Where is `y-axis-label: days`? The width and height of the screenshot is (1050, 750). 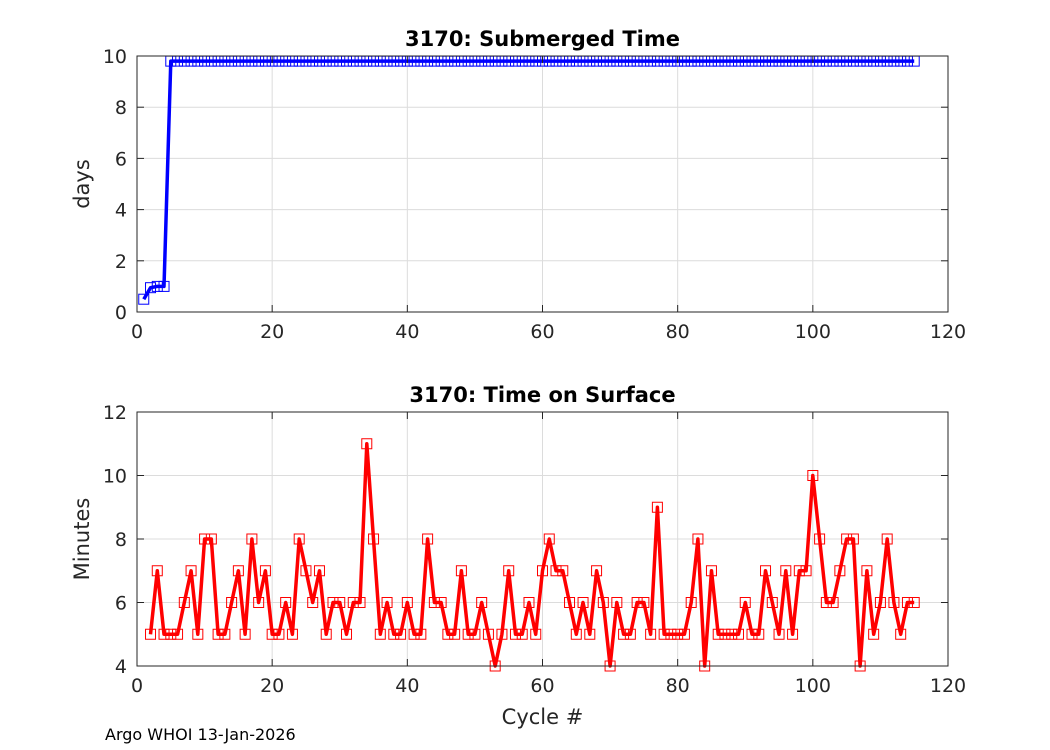
y-axis-label: days is located at coordinates (82, 184).